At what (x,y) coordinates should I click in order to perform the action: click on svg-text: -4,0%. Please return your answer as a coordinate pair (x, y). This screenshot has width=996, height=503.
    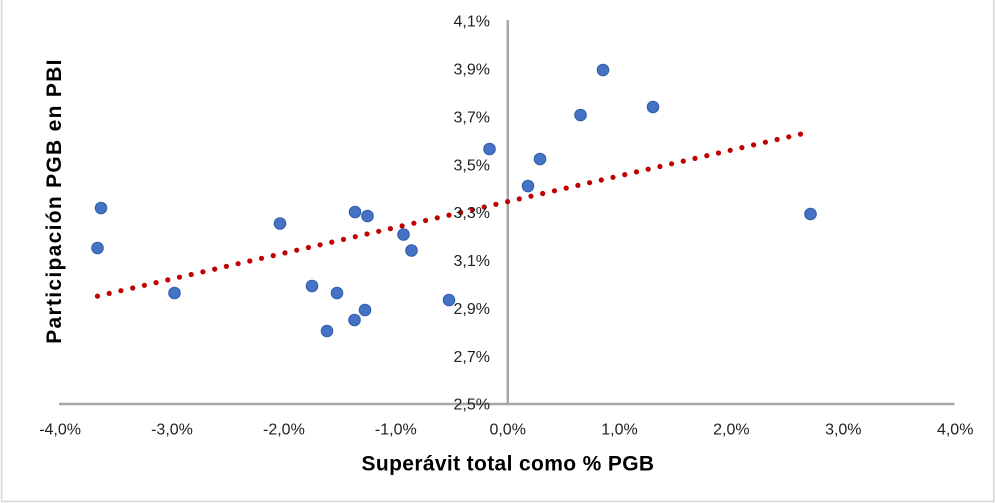
    Looking at the image, I should click on (60, 429).